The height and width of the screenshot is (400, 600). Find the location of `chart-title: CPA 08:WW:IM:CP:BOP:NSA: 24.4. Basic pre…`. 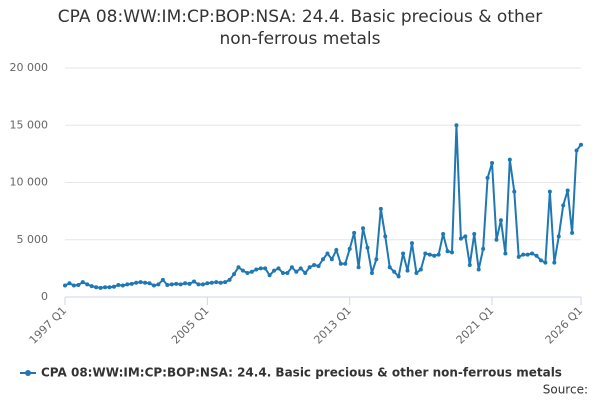

chart-title: CPA 08:WW:IM:CP:BOP:NSA: 24.4. Basic pre… is located at coordinates (300, 28).